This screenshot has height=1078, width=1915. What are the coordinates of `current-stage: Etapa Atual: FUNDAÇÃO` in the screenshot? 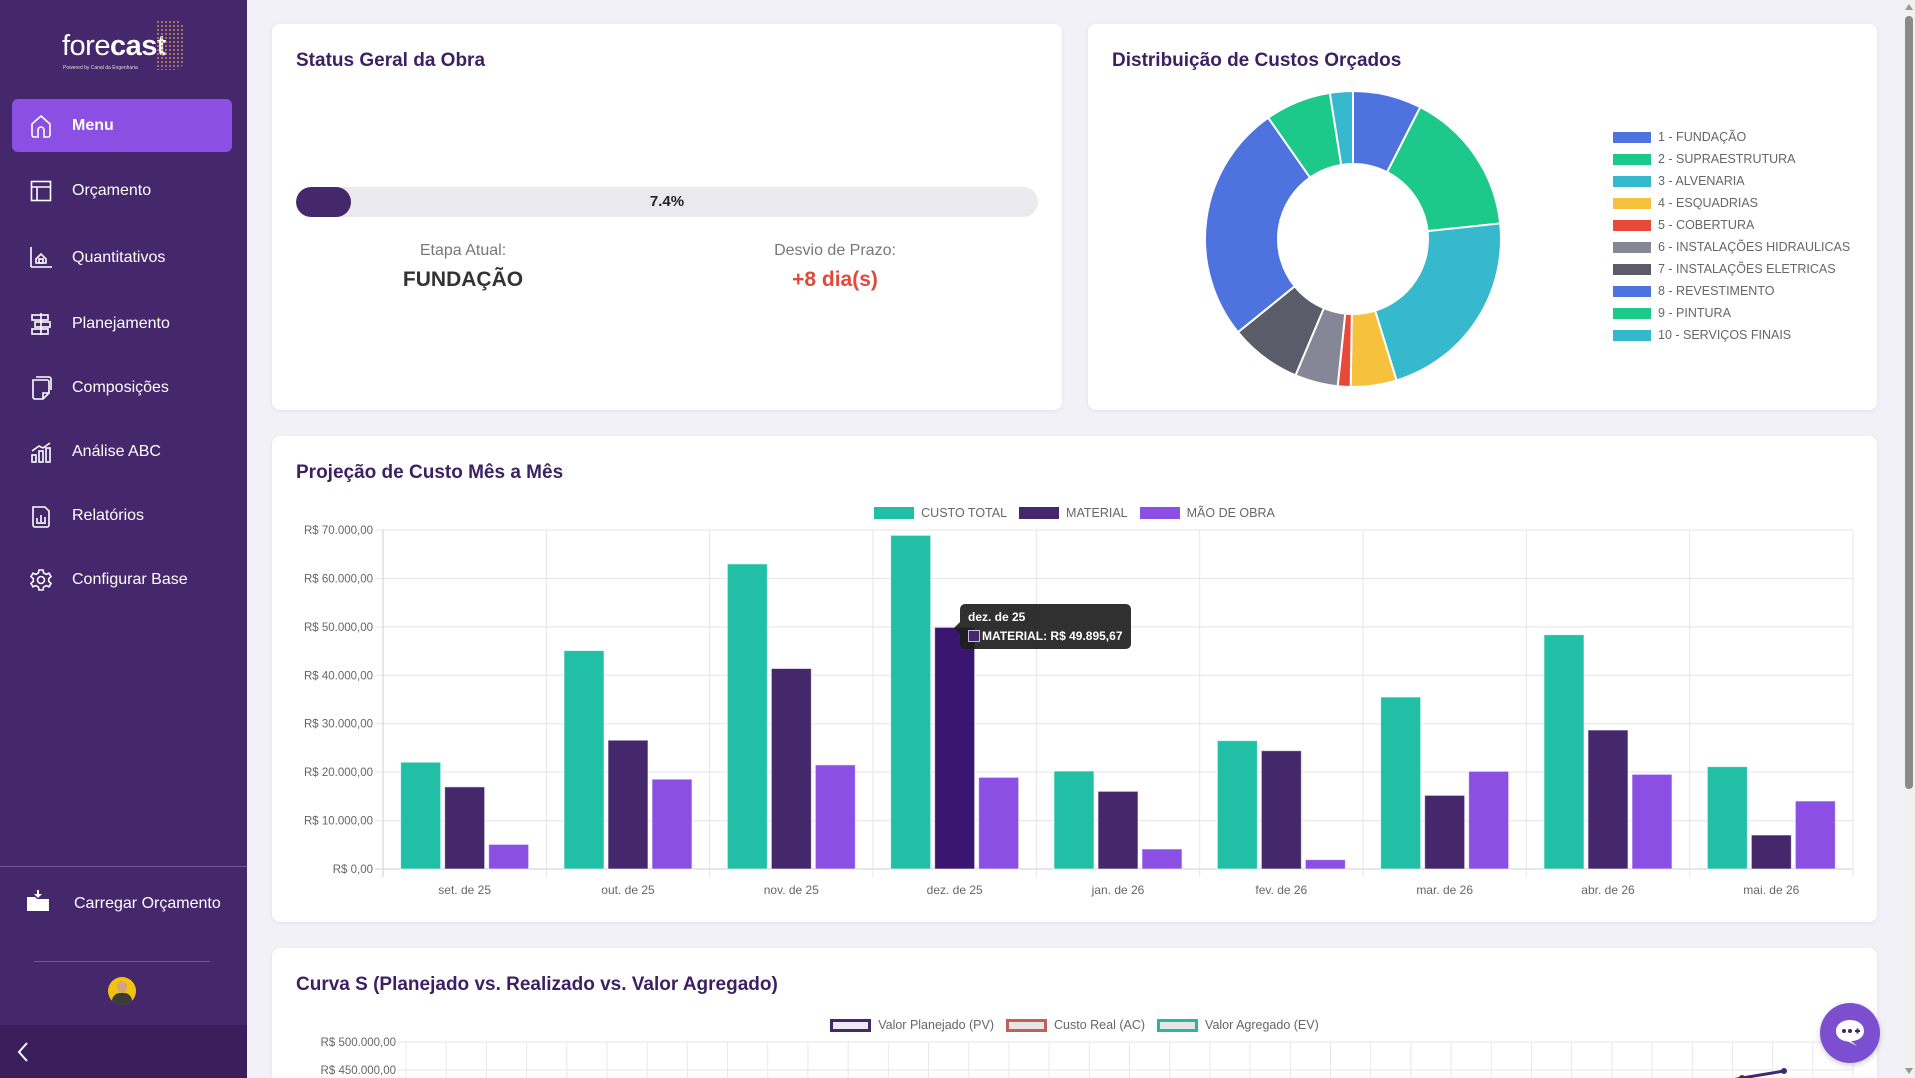 It's located at (463, 267).